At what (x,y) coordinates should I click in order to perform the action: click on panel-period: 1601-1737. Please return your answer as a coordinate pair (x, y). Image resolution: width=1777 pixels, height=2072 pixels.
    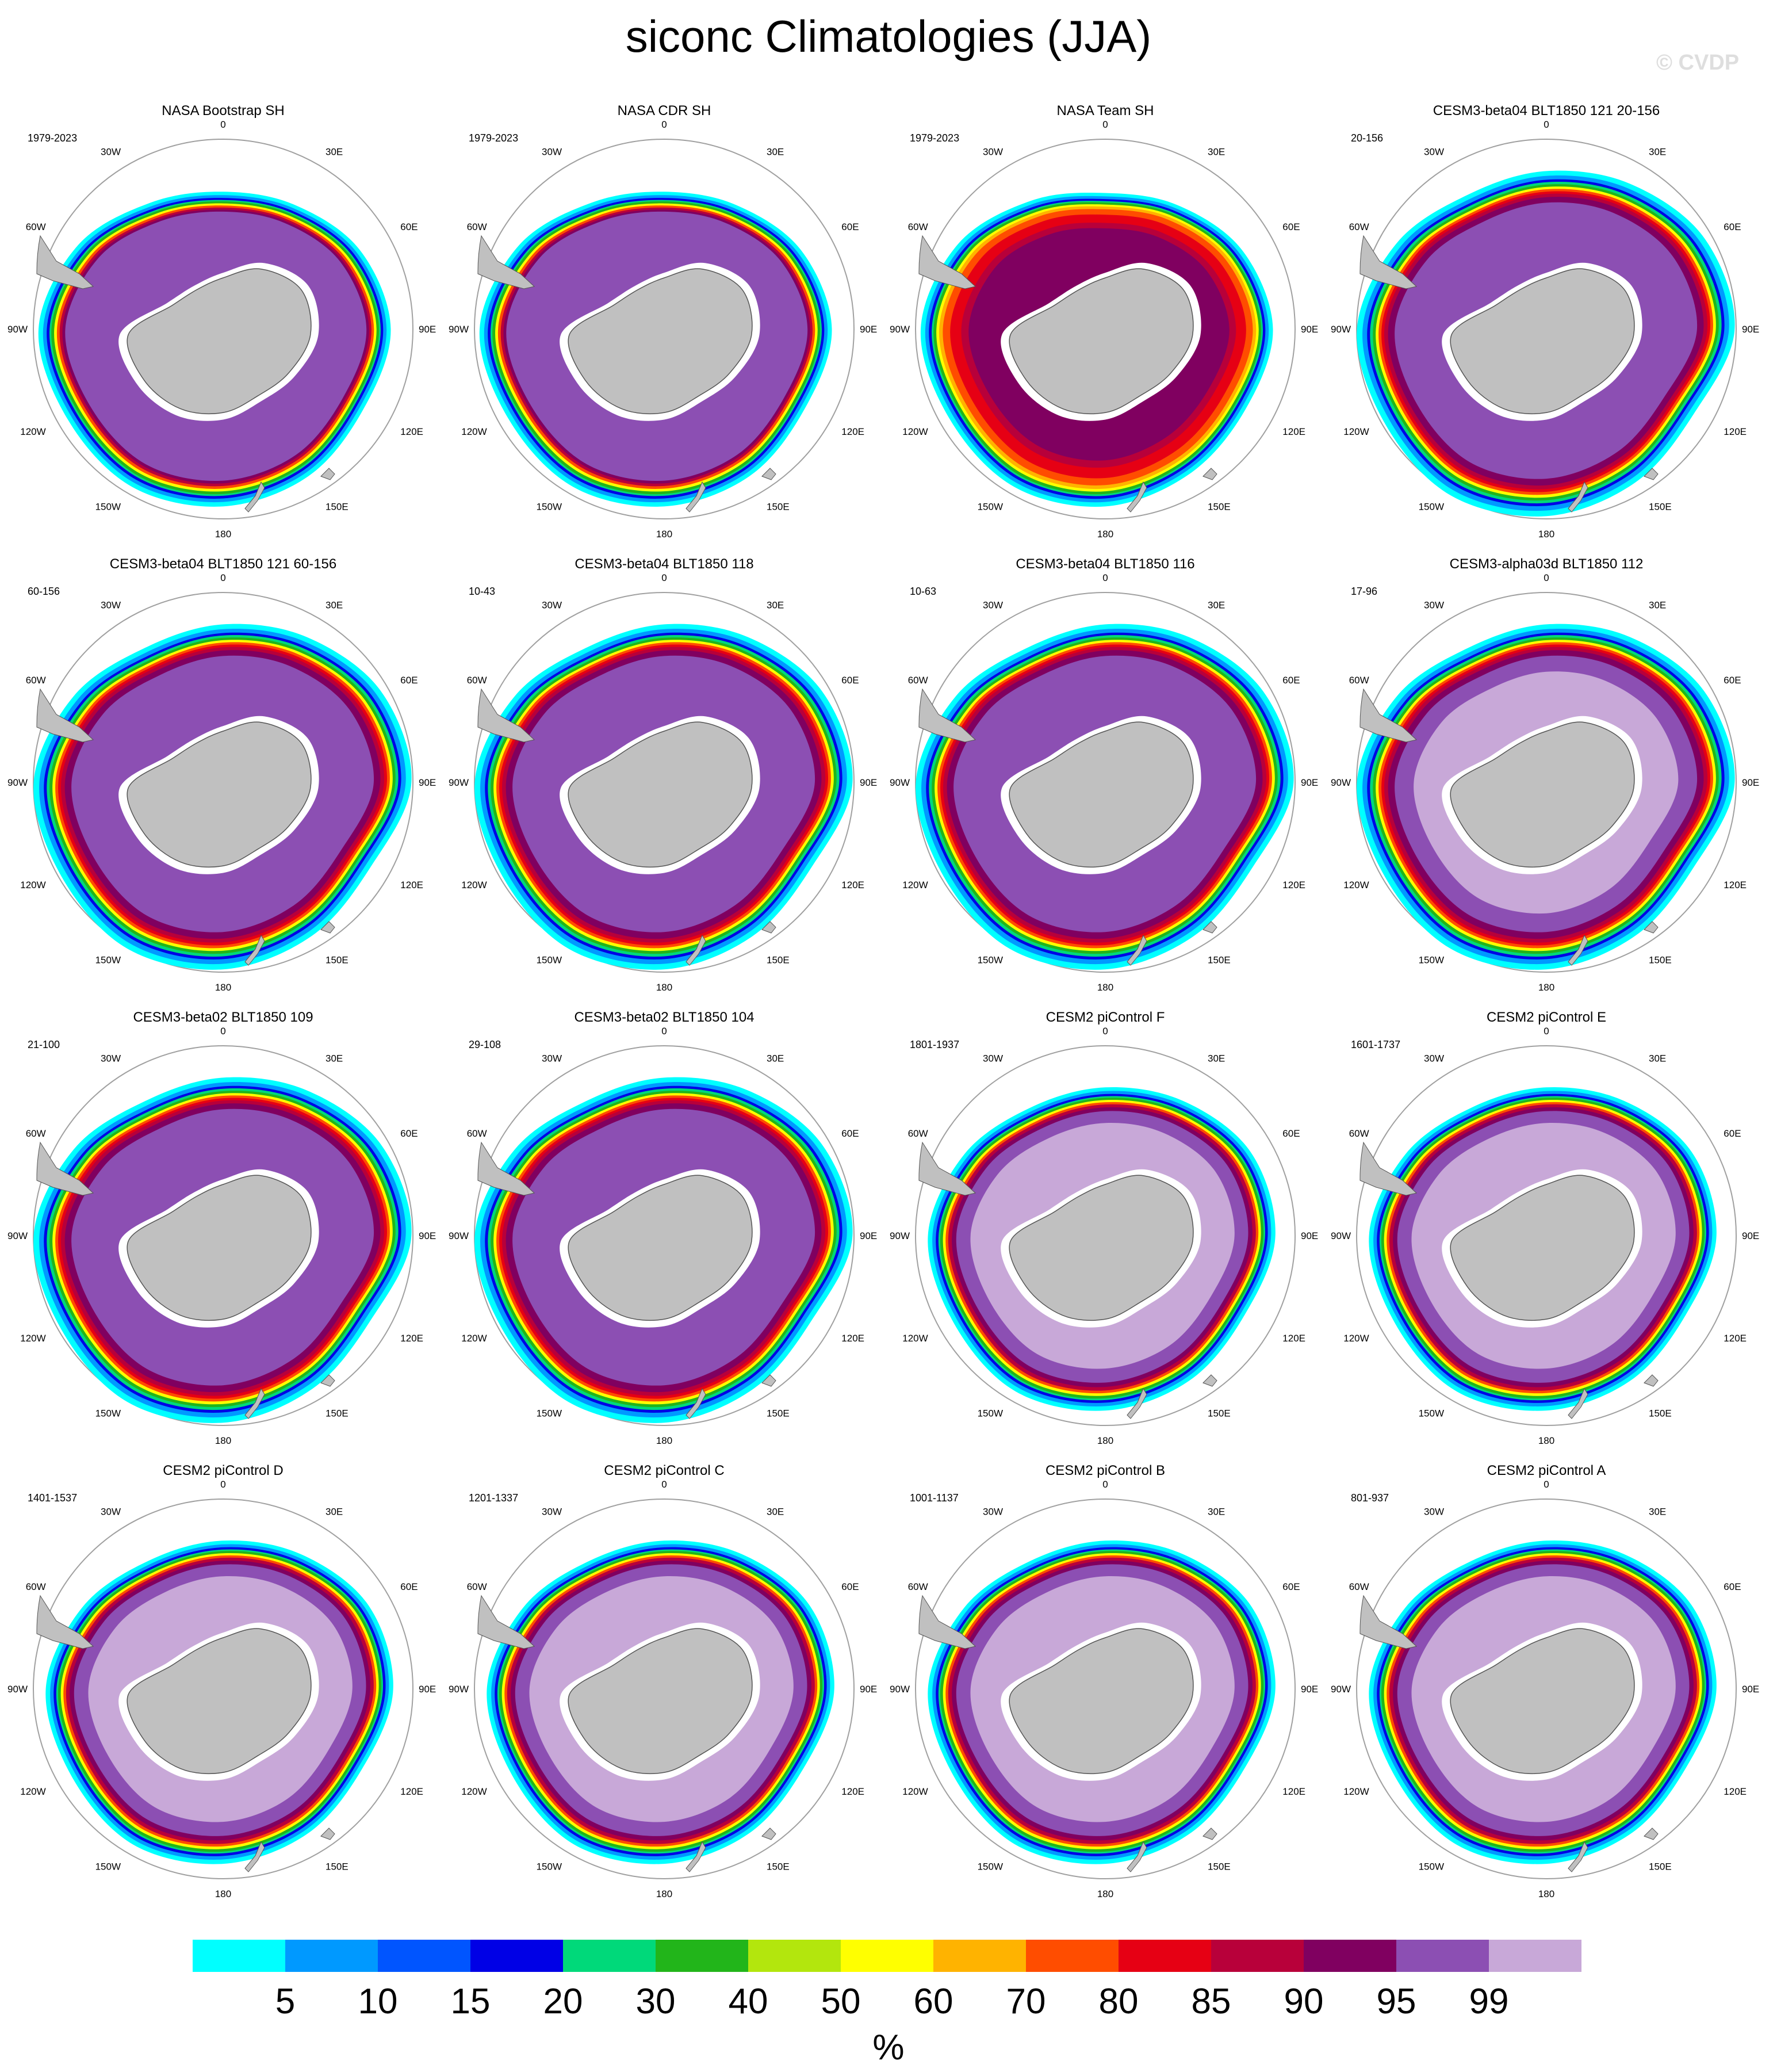
    Looking at the image, I should click on (1375, 1045).